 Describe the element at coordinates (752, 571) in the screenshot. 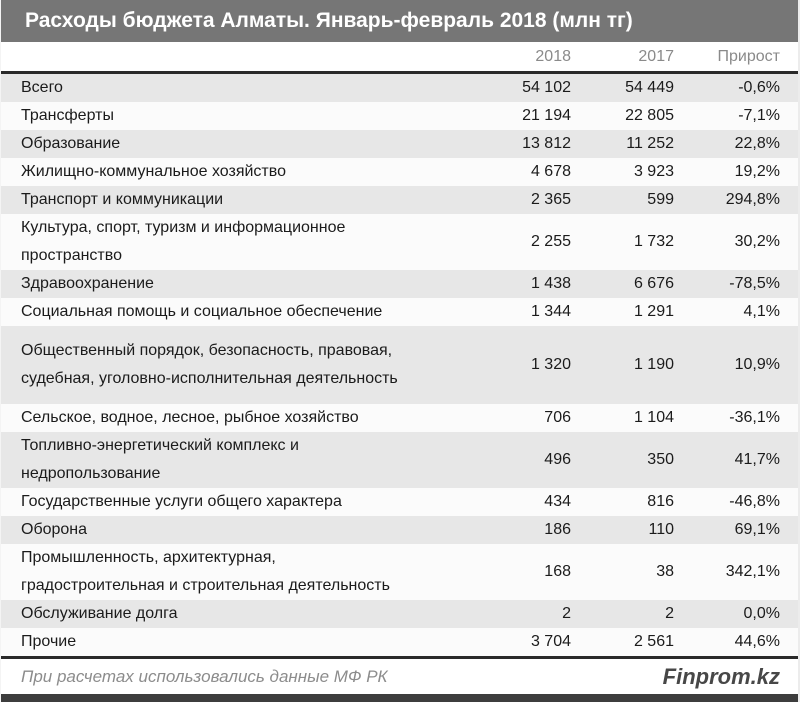

I see `growth-value: 342,1%` at that location.